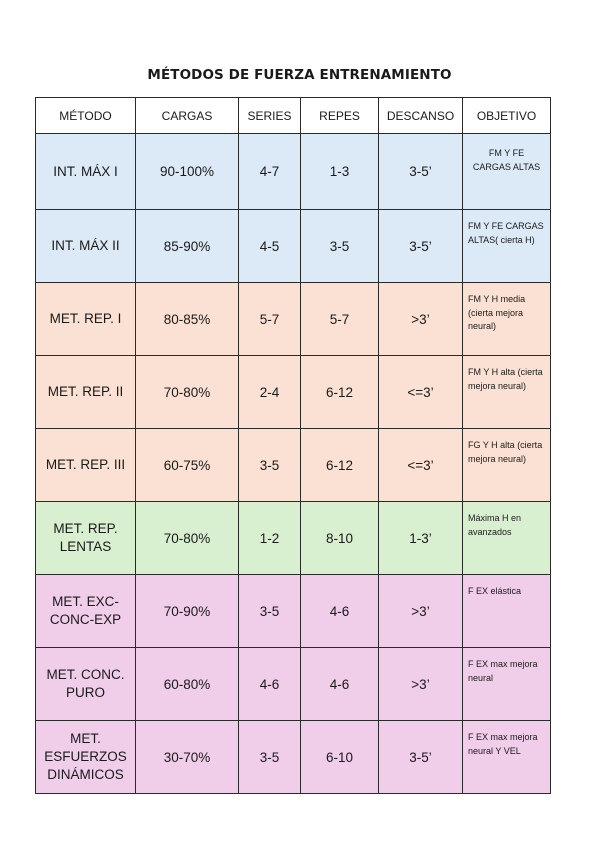 This screenshot has height=848, width=599. What do you see at coordinates (187, 115) in the screenshot?
I see `column-header-cargas: CARGAS` at bounding box center [187, 115].